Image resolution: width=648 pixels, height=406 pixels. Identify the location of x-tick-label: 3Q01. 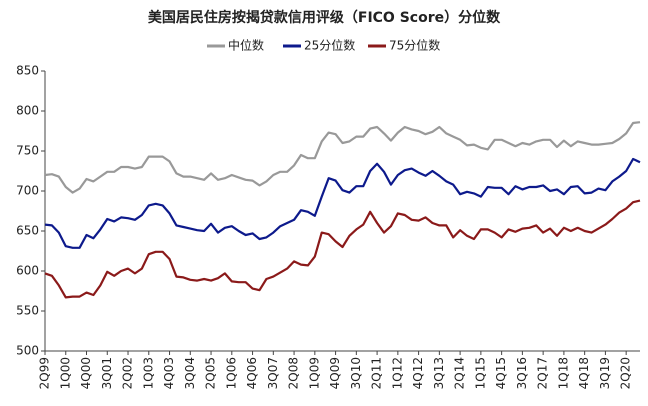
(107, 373).